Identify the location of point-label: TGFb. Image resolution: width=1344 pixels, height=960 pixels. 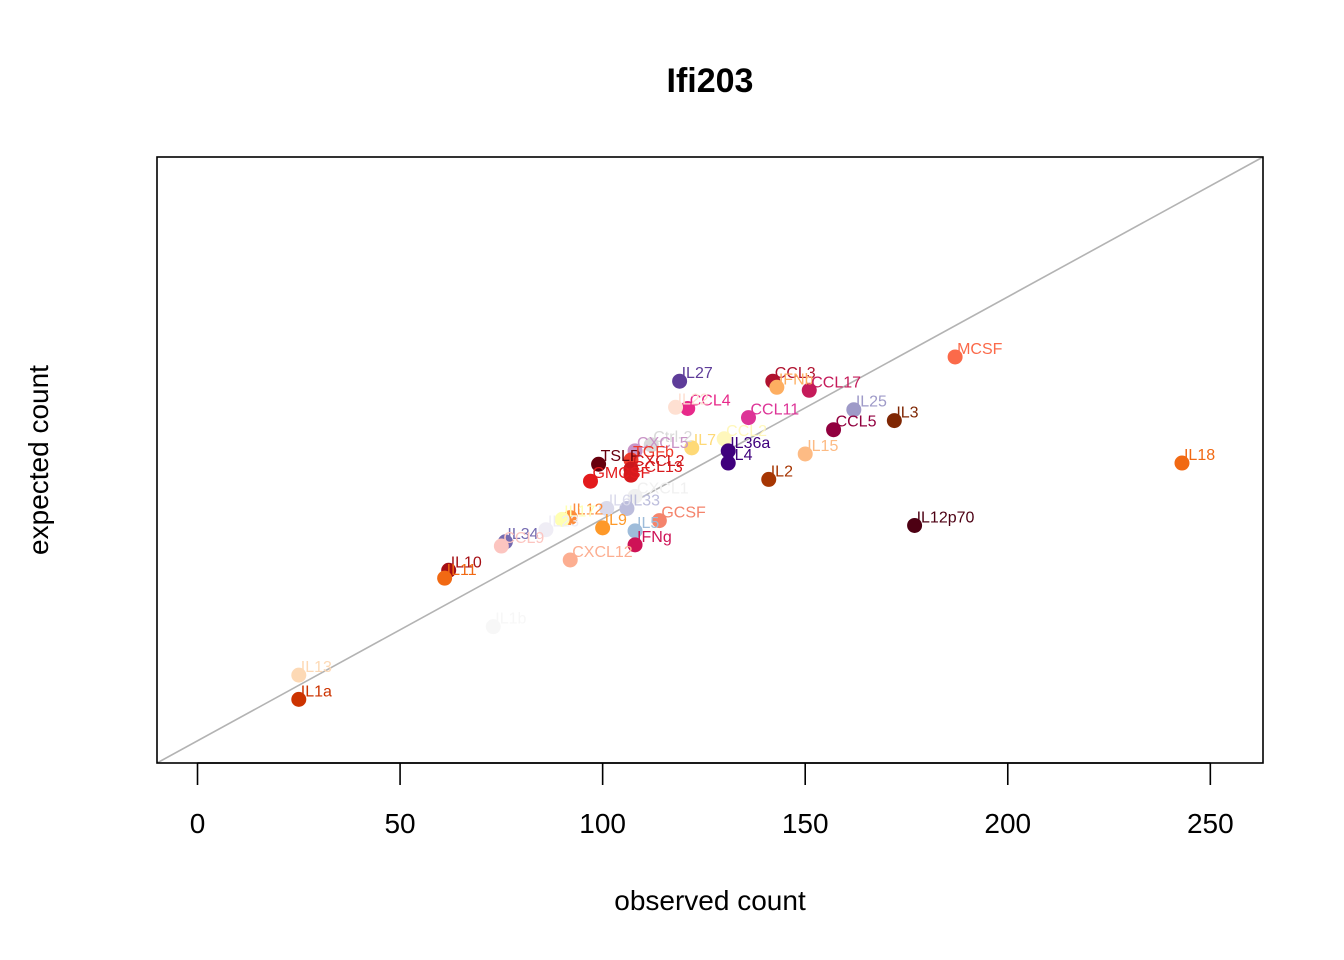
(653, 452).